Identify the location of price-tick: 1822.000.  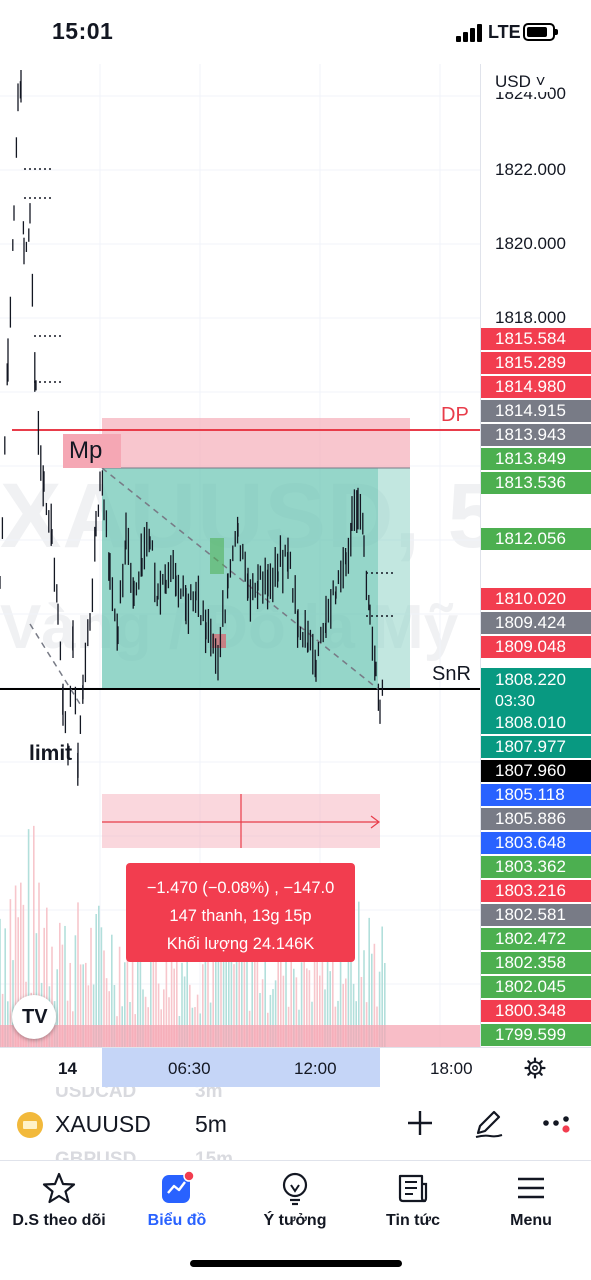
(530, 169).